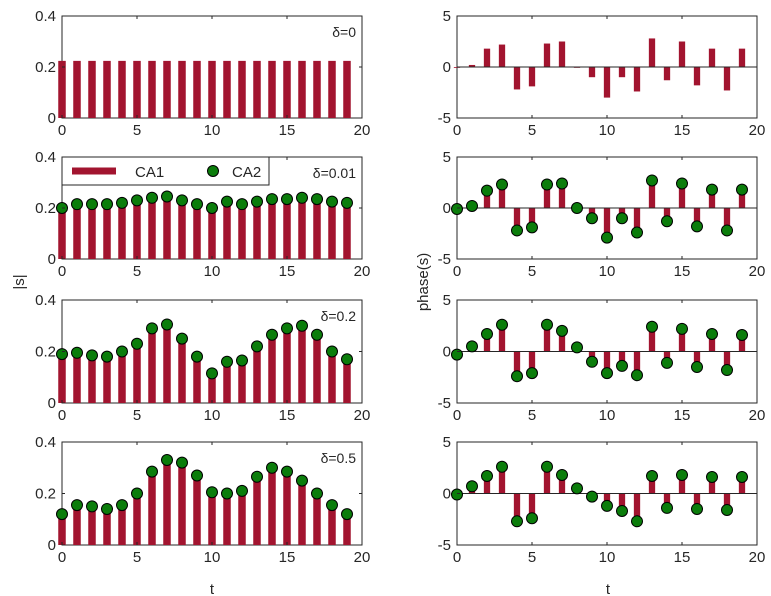 This screenshot has width=771, height=596. I want to click on legend-ca2-marker, so click(213, 171).